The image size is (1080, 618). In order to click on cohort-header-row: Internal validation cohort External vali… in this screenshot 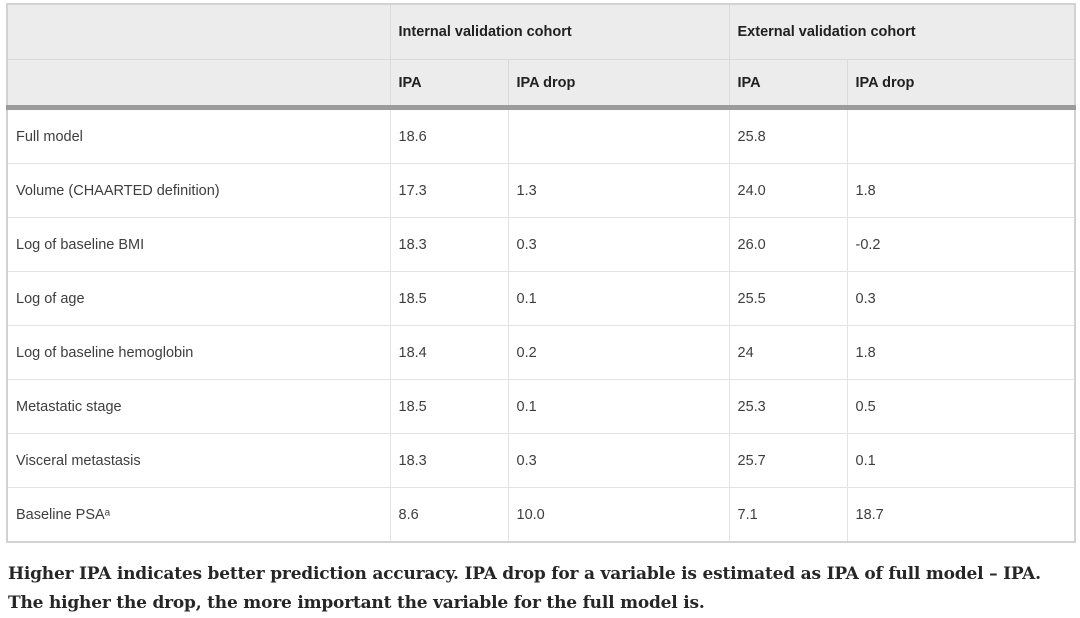, I will do `click(541, 31)`.